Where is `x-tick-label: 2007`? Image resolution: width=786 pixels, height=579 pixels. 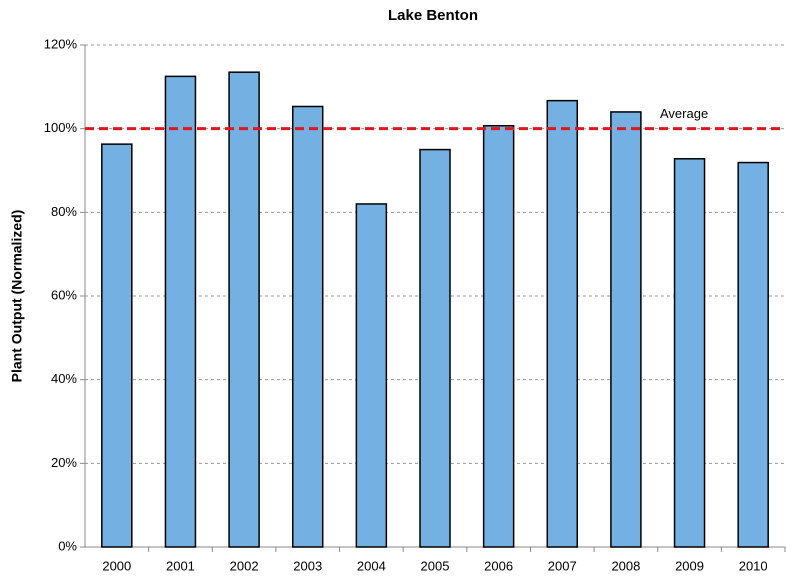
x-tick-label: 2007 is located at coordinates (562, 565).